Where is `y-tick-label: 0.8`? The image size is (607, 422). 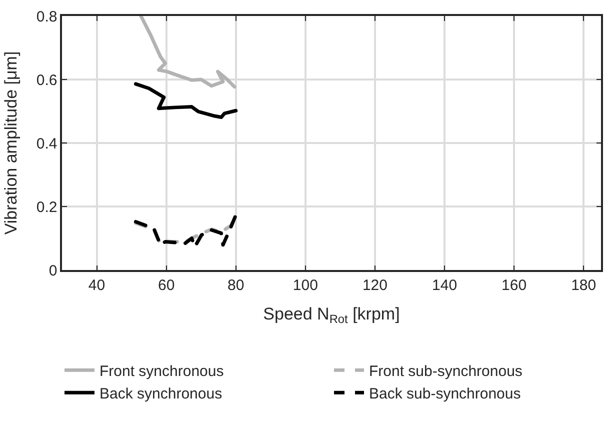
y-tick-label: 0.8 is located at coordinates (47, 17).